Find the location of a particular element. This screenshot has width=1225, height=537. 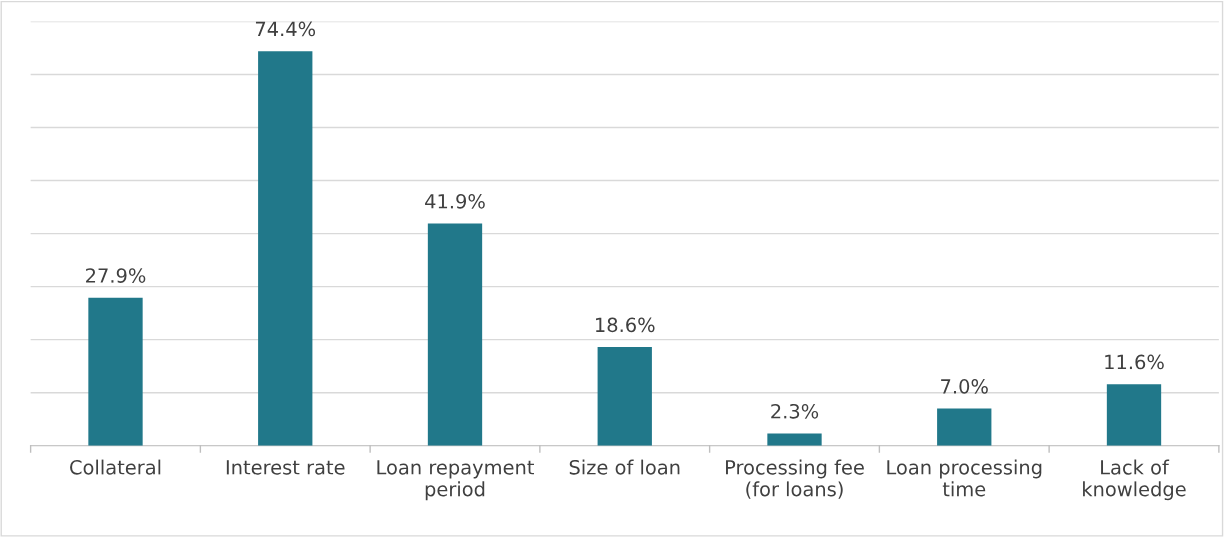

x-tick-label: Loan processing time is located at coordinates (964, 478).